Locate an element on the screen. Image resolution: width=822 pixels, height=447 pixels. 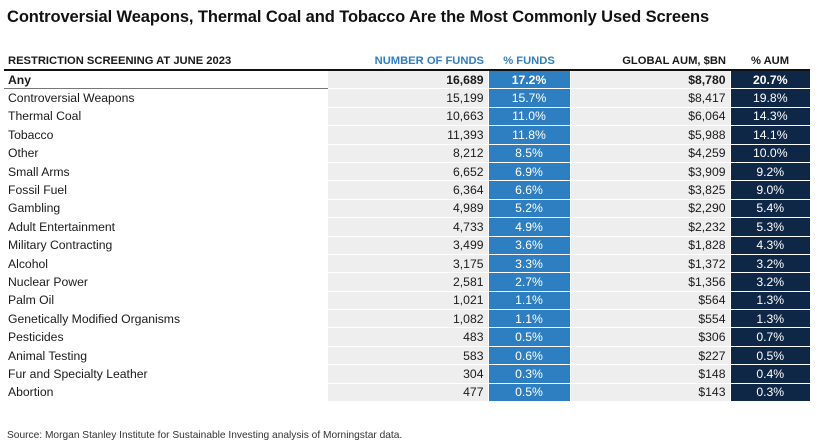
cell-screen-name: Gambling is located at coordinates (166, 209).